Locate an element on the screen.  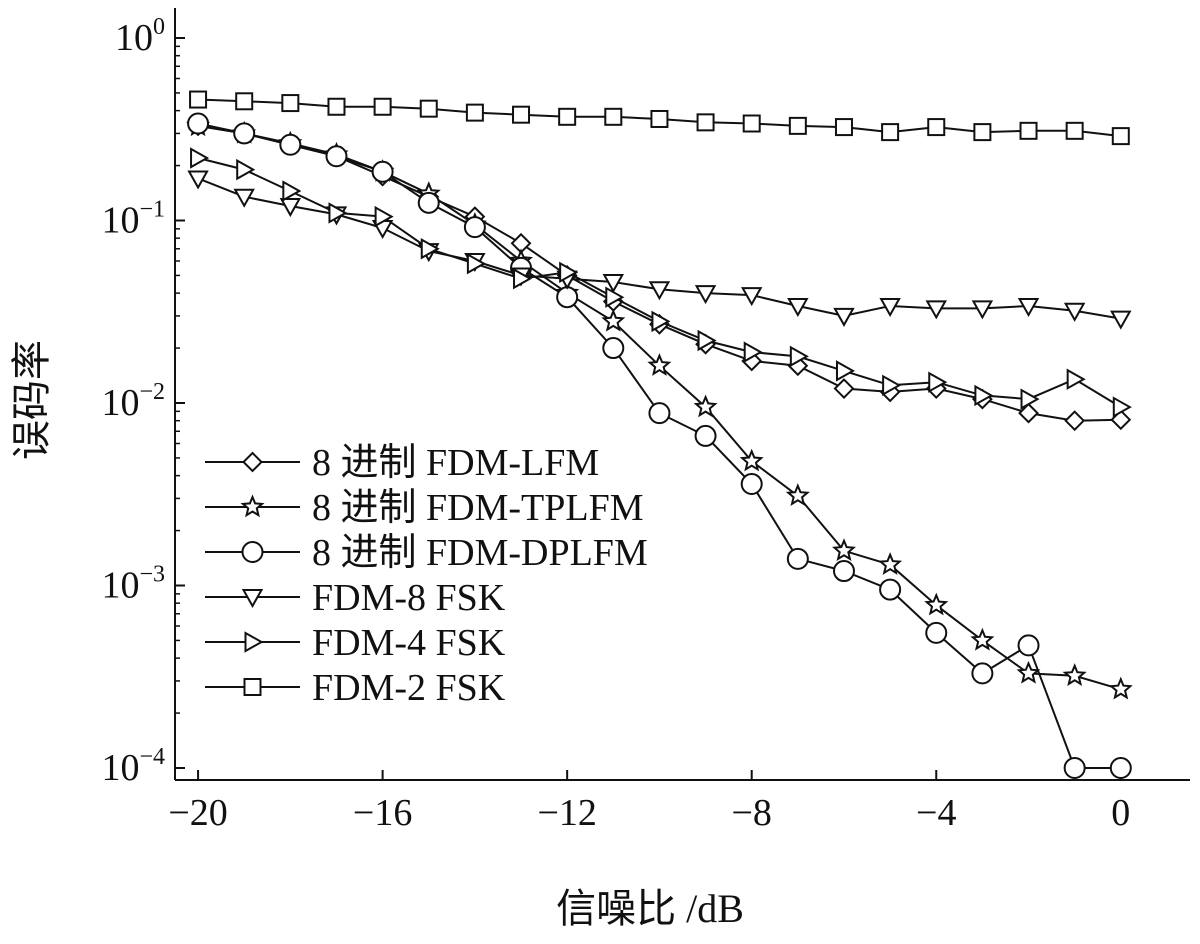
x-tick-label: −8 is located at coordinates (751, 813).